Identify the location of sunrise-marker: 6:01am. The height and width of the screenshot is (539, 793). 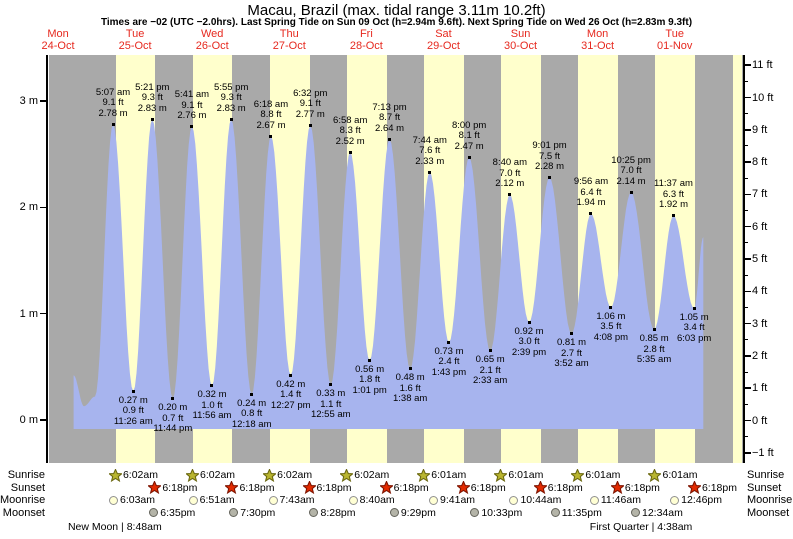
(441, 475).